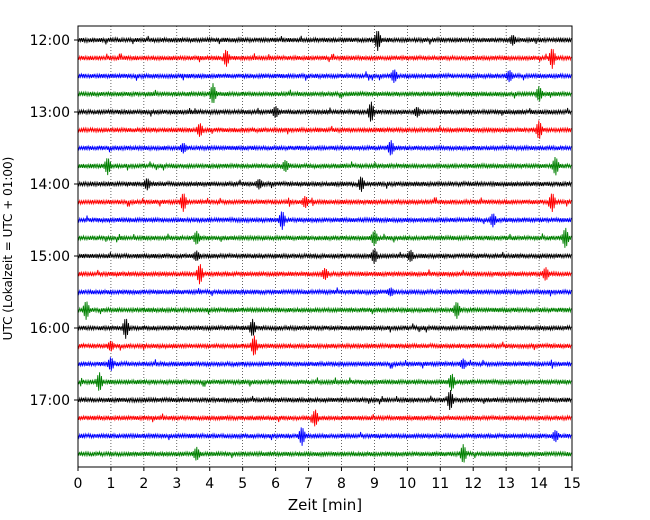  I want to click on x-tick-label: 15, so click(572, 484).